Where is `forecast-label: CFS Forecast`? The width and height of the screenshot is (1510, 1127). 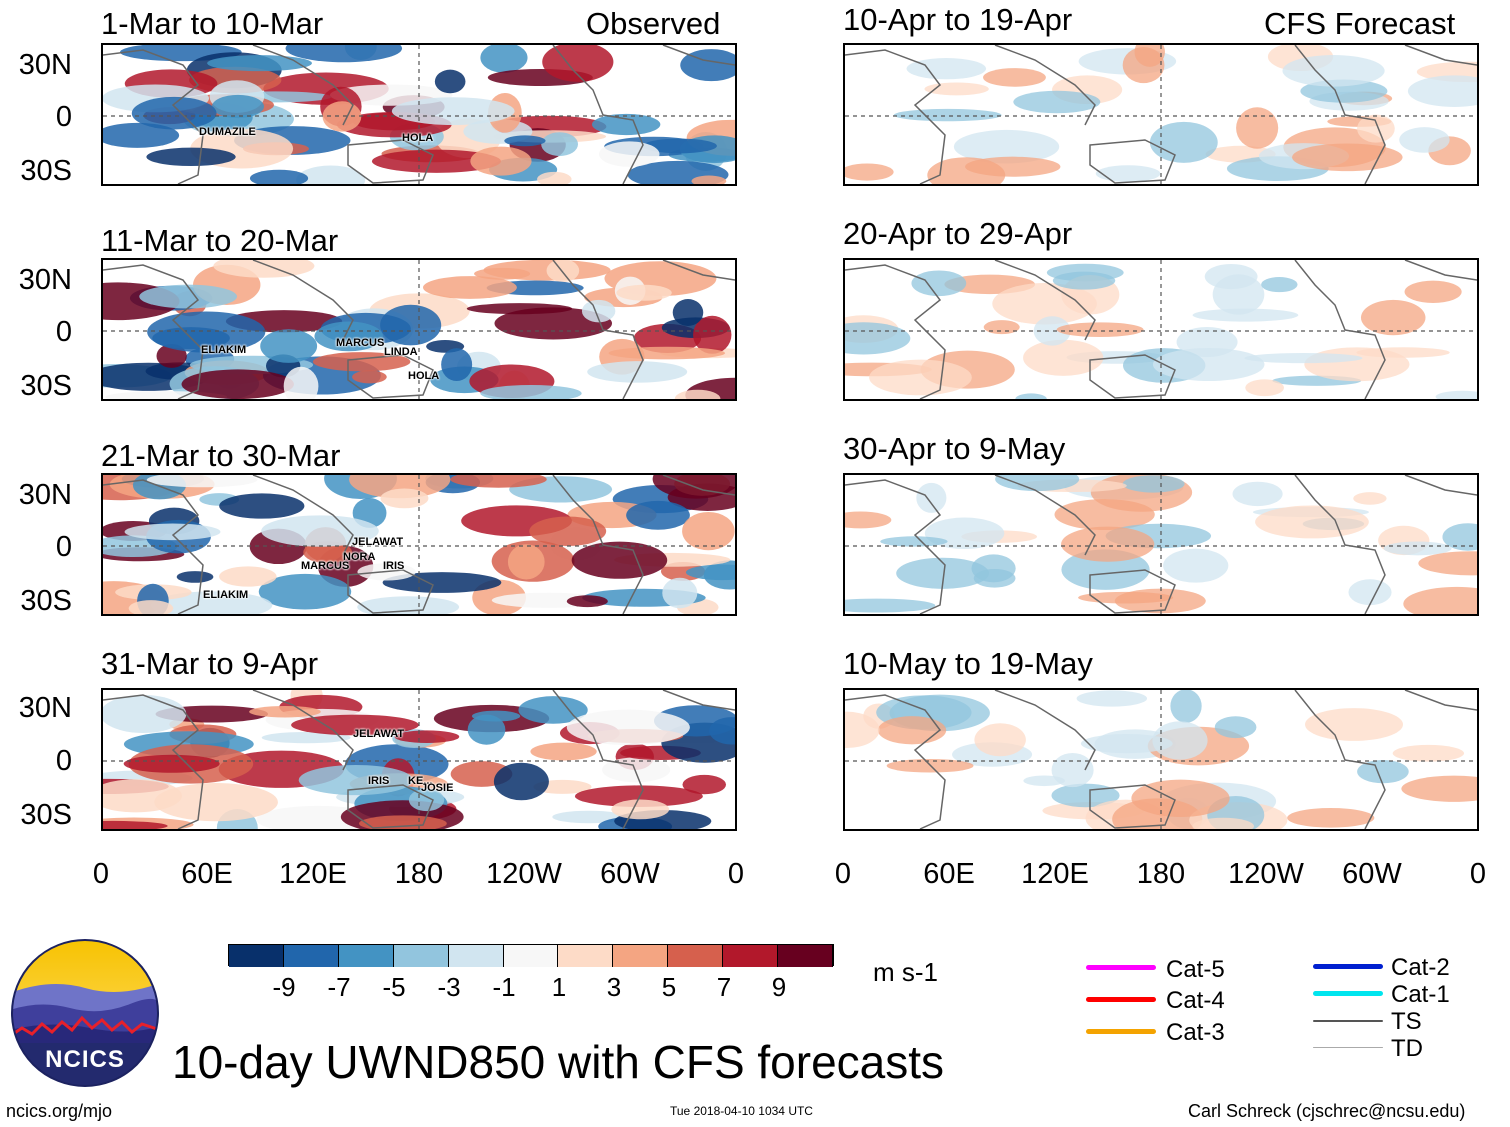 forecast-label: CFS Forecast is located at coordinates (1360, 23).